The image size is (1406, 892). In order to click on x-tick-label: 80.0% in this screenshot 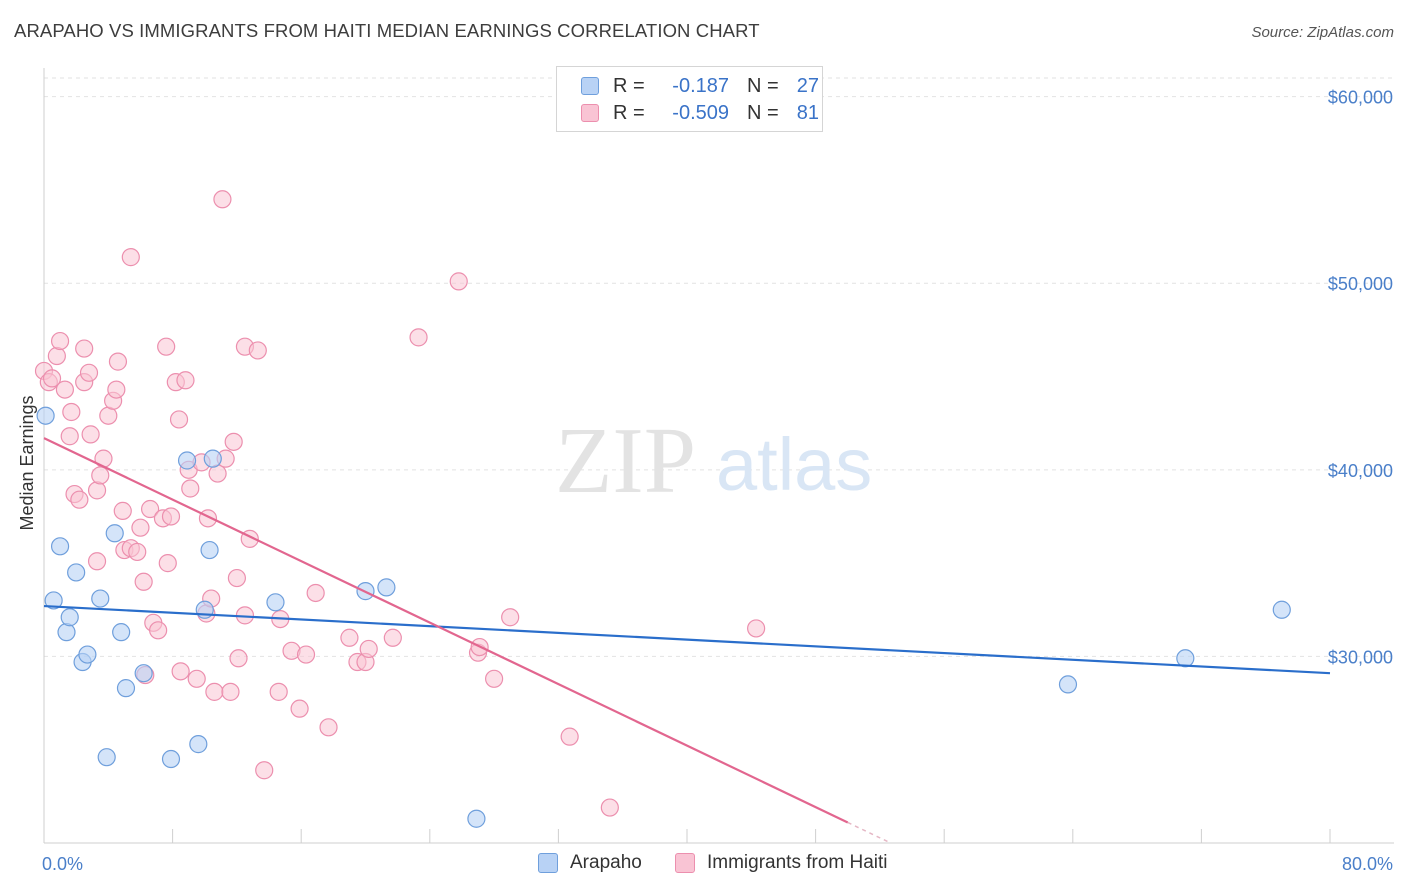, I will do `click(1367, 864)`.